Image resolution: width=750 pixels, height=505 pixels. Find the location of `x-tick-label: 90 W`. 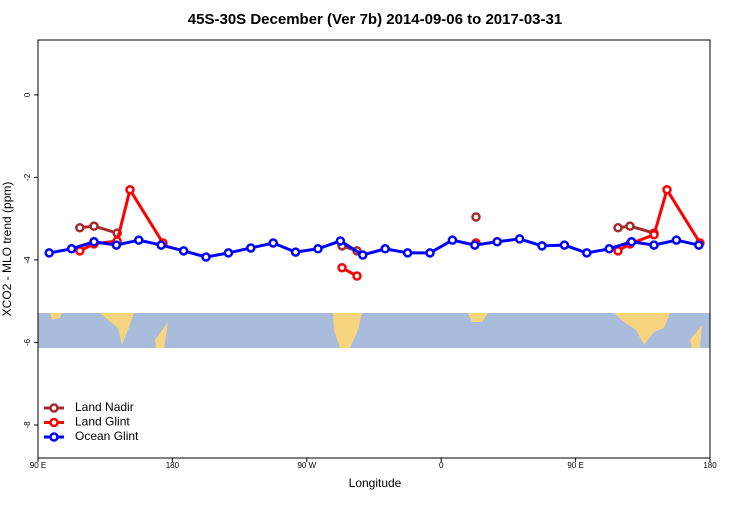

x-tick-label: 90 W is located at coordinates (306, 465).